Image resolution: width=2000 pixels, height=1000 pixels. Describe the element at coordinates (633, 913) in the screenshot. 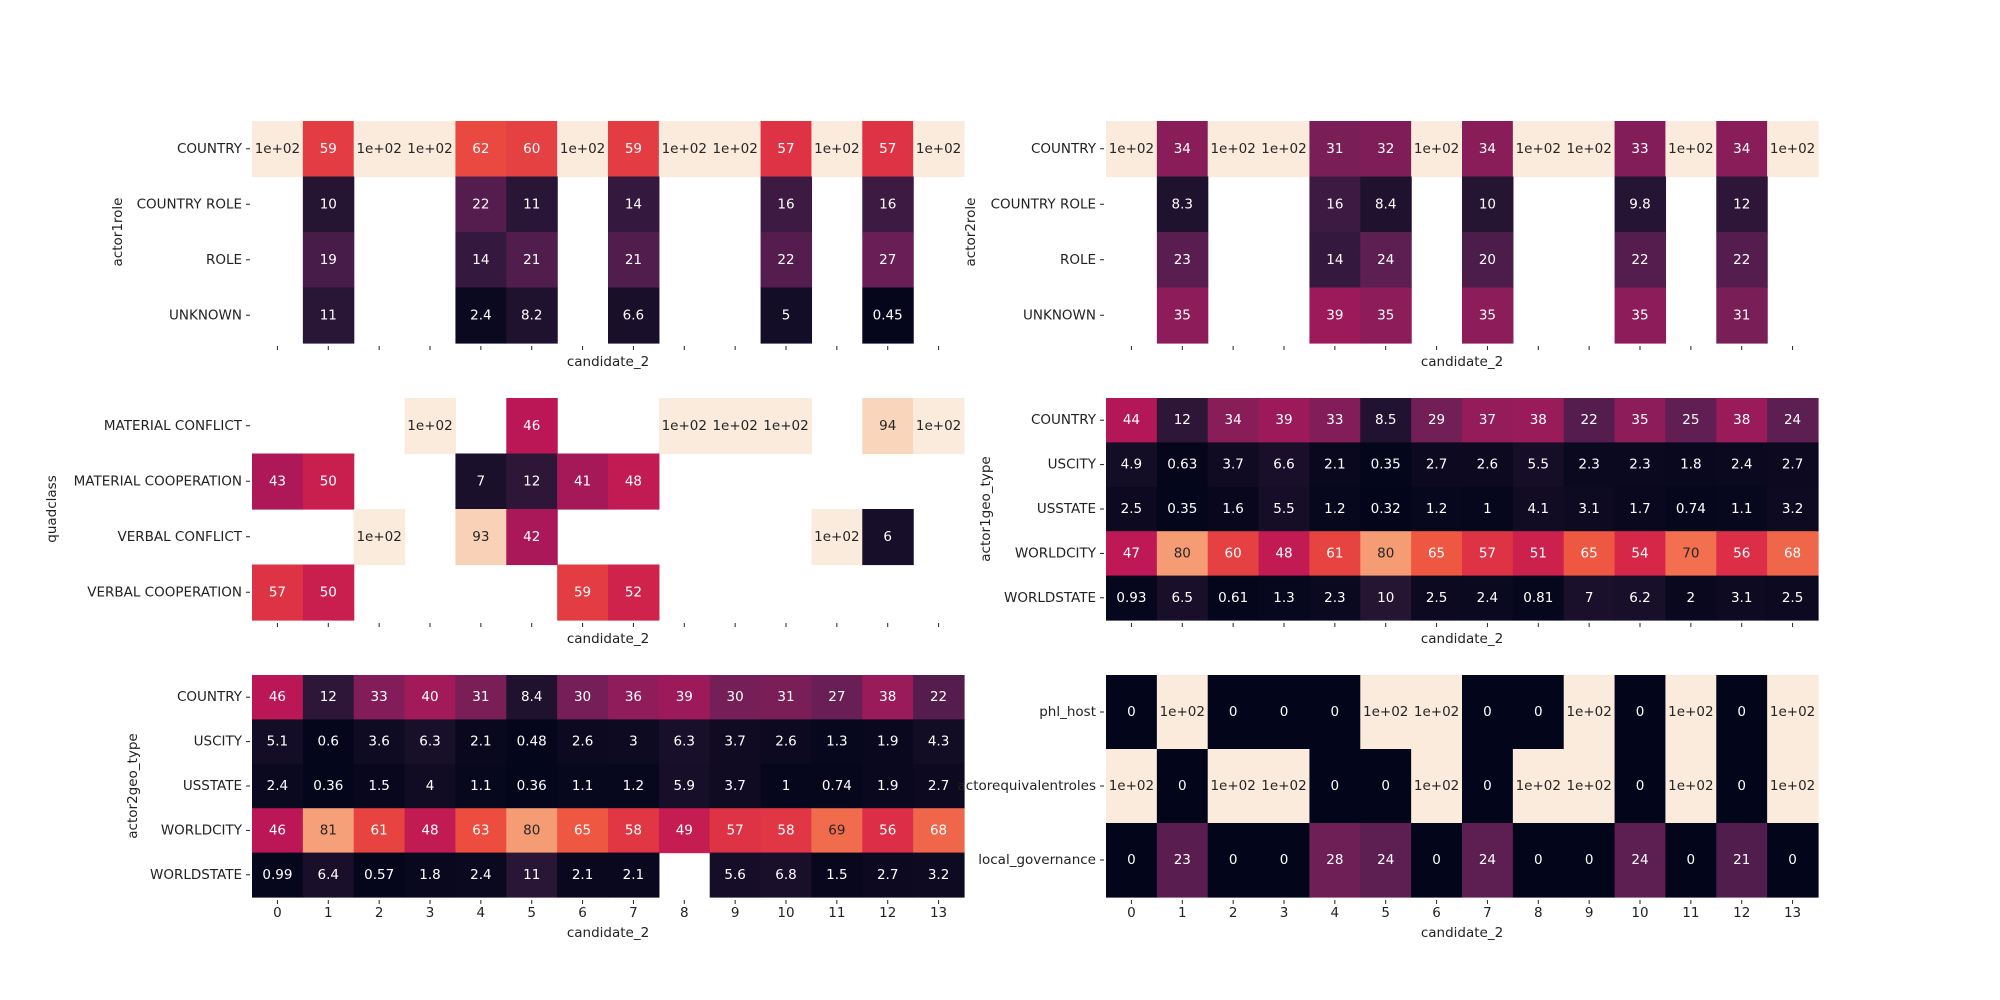

I see `x-tick-label: 7` at that location.